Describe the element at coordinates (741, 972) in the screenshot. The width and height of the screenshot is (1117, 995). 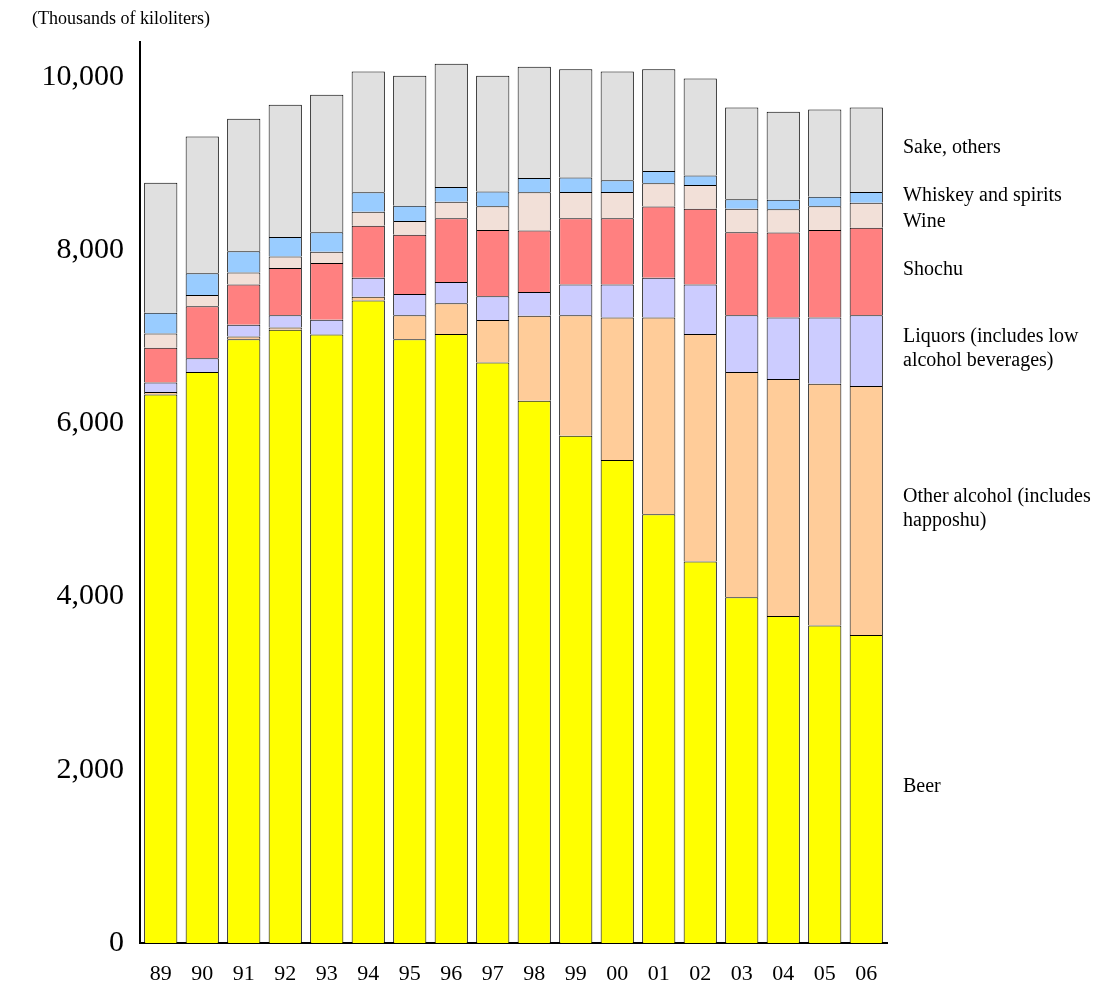
I see `x-tick-label: 03` at that location.